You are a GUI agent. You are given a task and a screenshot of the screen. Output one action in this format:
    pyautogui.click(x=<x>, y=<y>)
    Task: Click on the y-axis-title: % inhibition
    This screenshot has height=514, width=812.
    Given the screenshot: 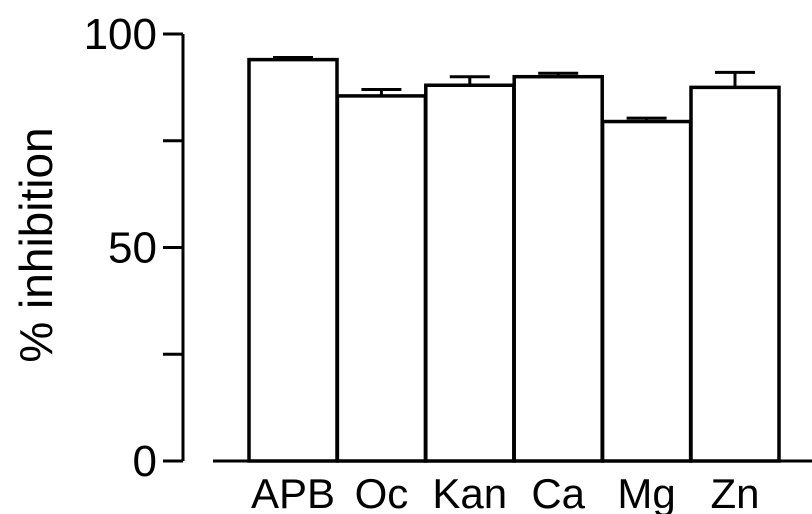 What is the action you would take?
    pyautogui.click(x=36, y=244)
    